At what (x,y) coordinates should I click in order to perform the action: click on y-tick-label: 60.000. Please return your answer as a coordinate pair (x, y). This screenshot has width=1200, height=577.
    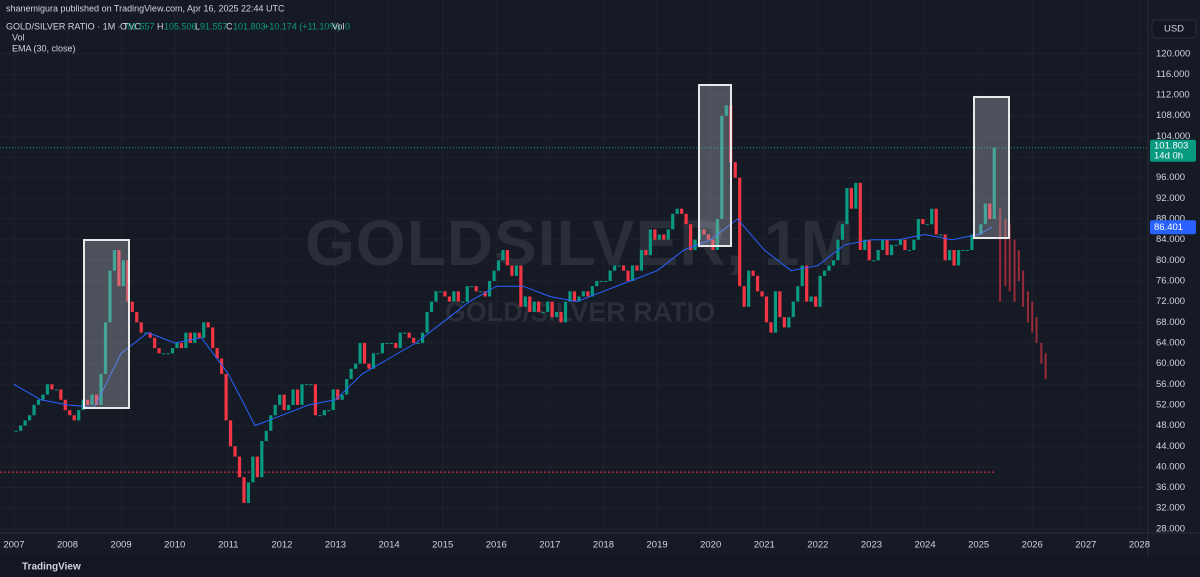
    Looking at the image, I should click on (1170, 363).